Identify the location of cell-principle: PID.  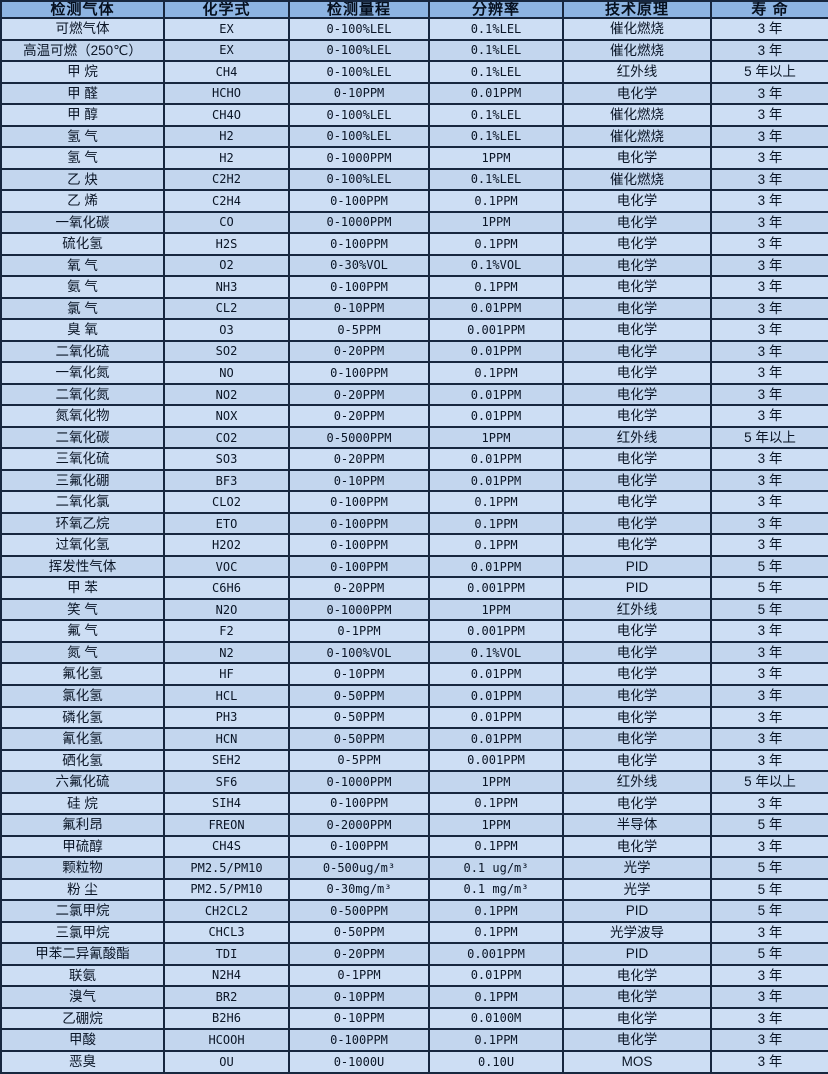
(637, 954).